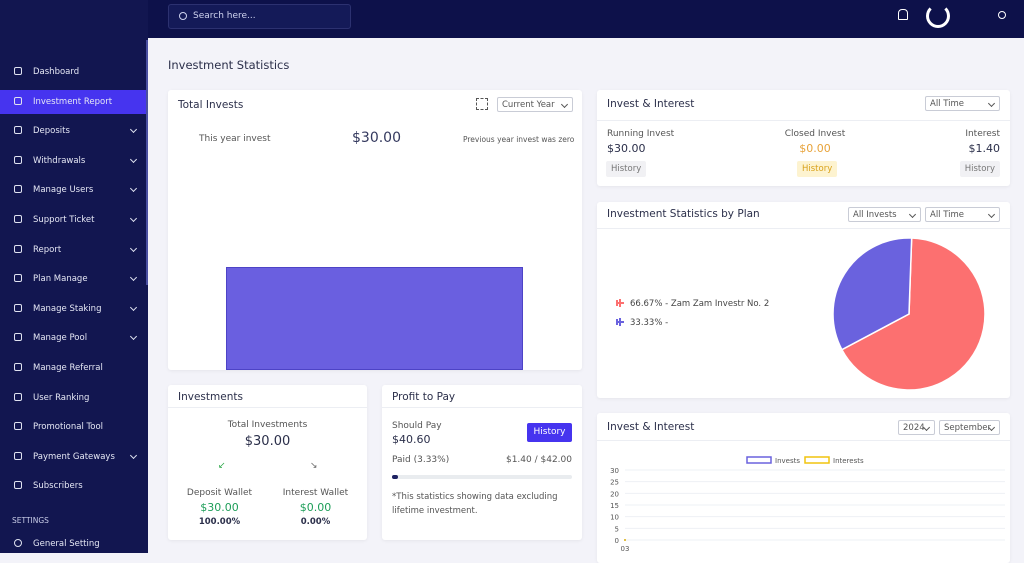 The width and height of the screenshot is (1024, 563). I want to click on sidebar-label: Report, so click(47, 249).